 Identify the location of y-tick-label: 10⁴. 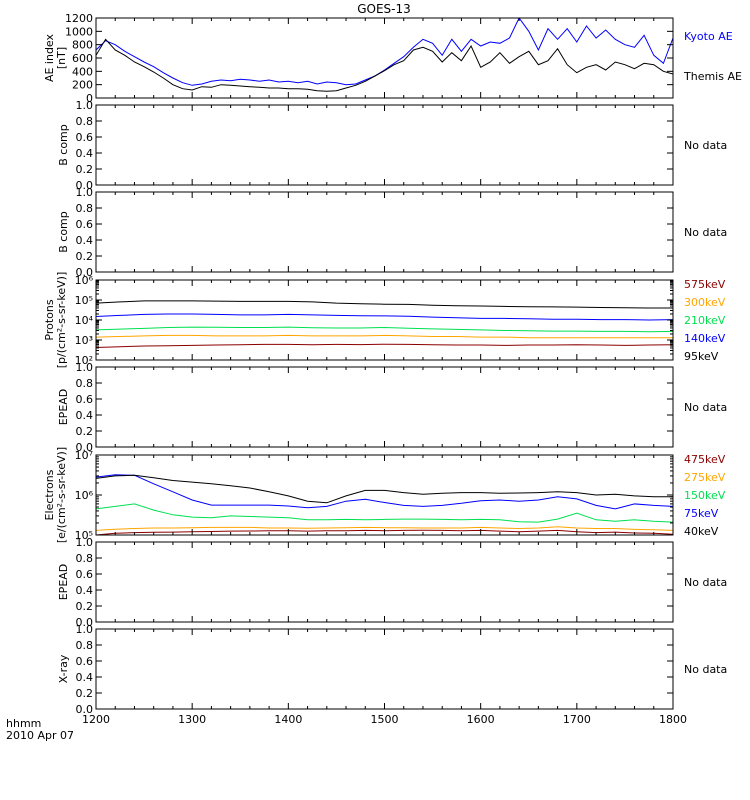
(84, 320).